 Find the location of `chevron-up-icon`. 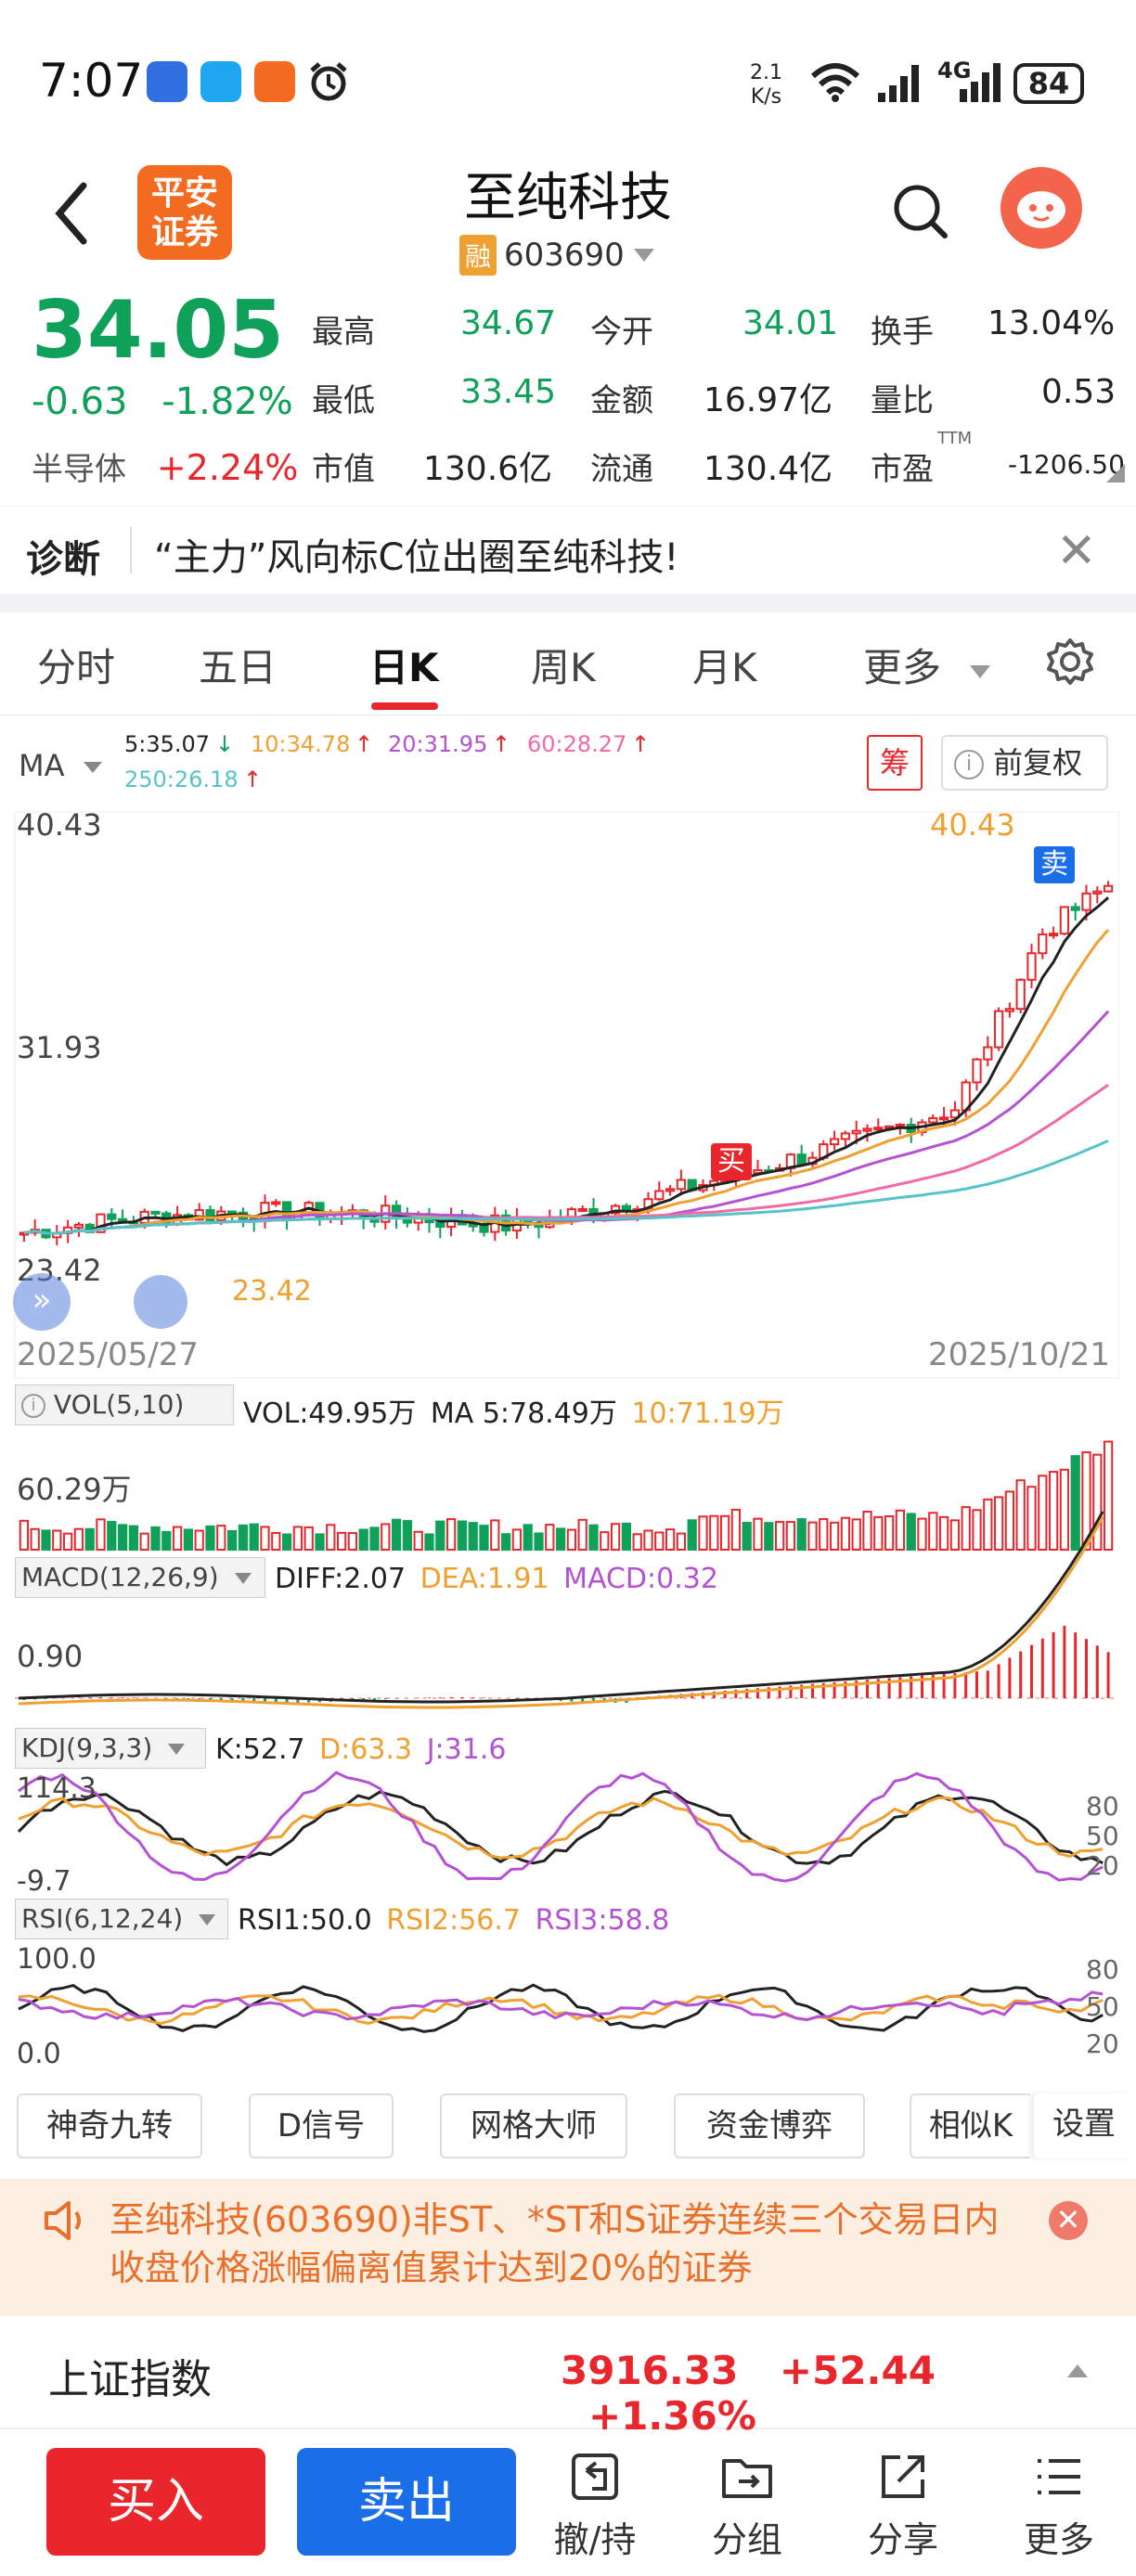

chevron-up-icon is located at coordinates (1077, 2371).